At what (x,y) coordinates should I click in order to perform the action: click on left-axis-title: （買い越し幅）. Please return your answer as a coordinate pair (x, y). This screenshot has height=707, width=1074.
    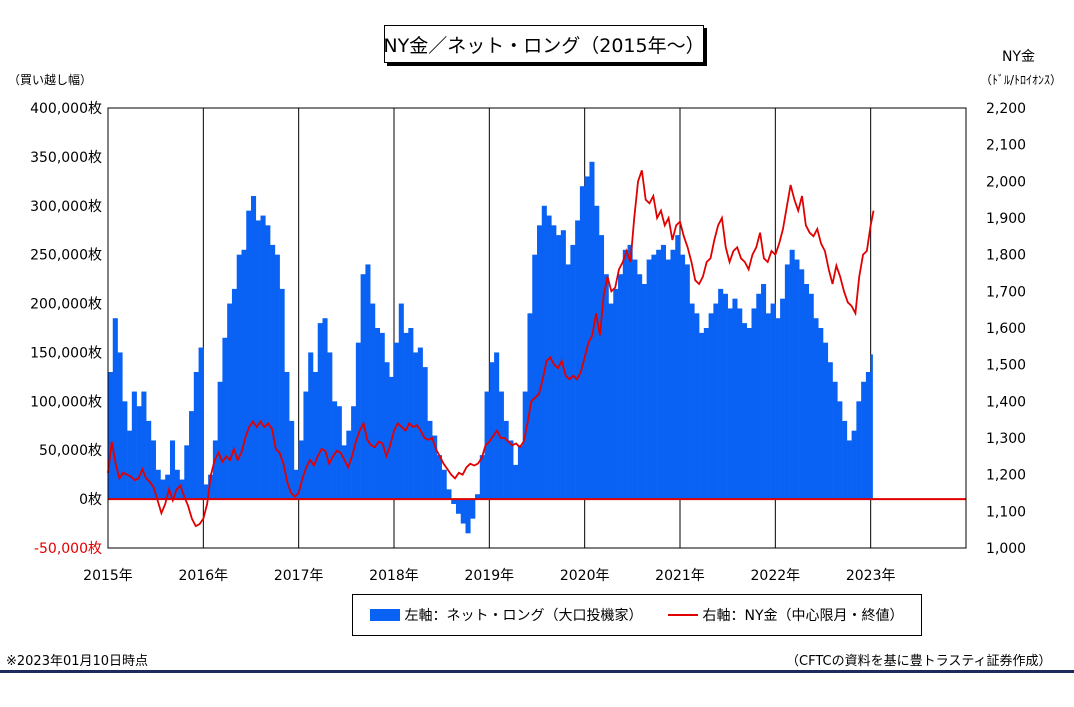
    Looking at the image, I should click on (50, 80).